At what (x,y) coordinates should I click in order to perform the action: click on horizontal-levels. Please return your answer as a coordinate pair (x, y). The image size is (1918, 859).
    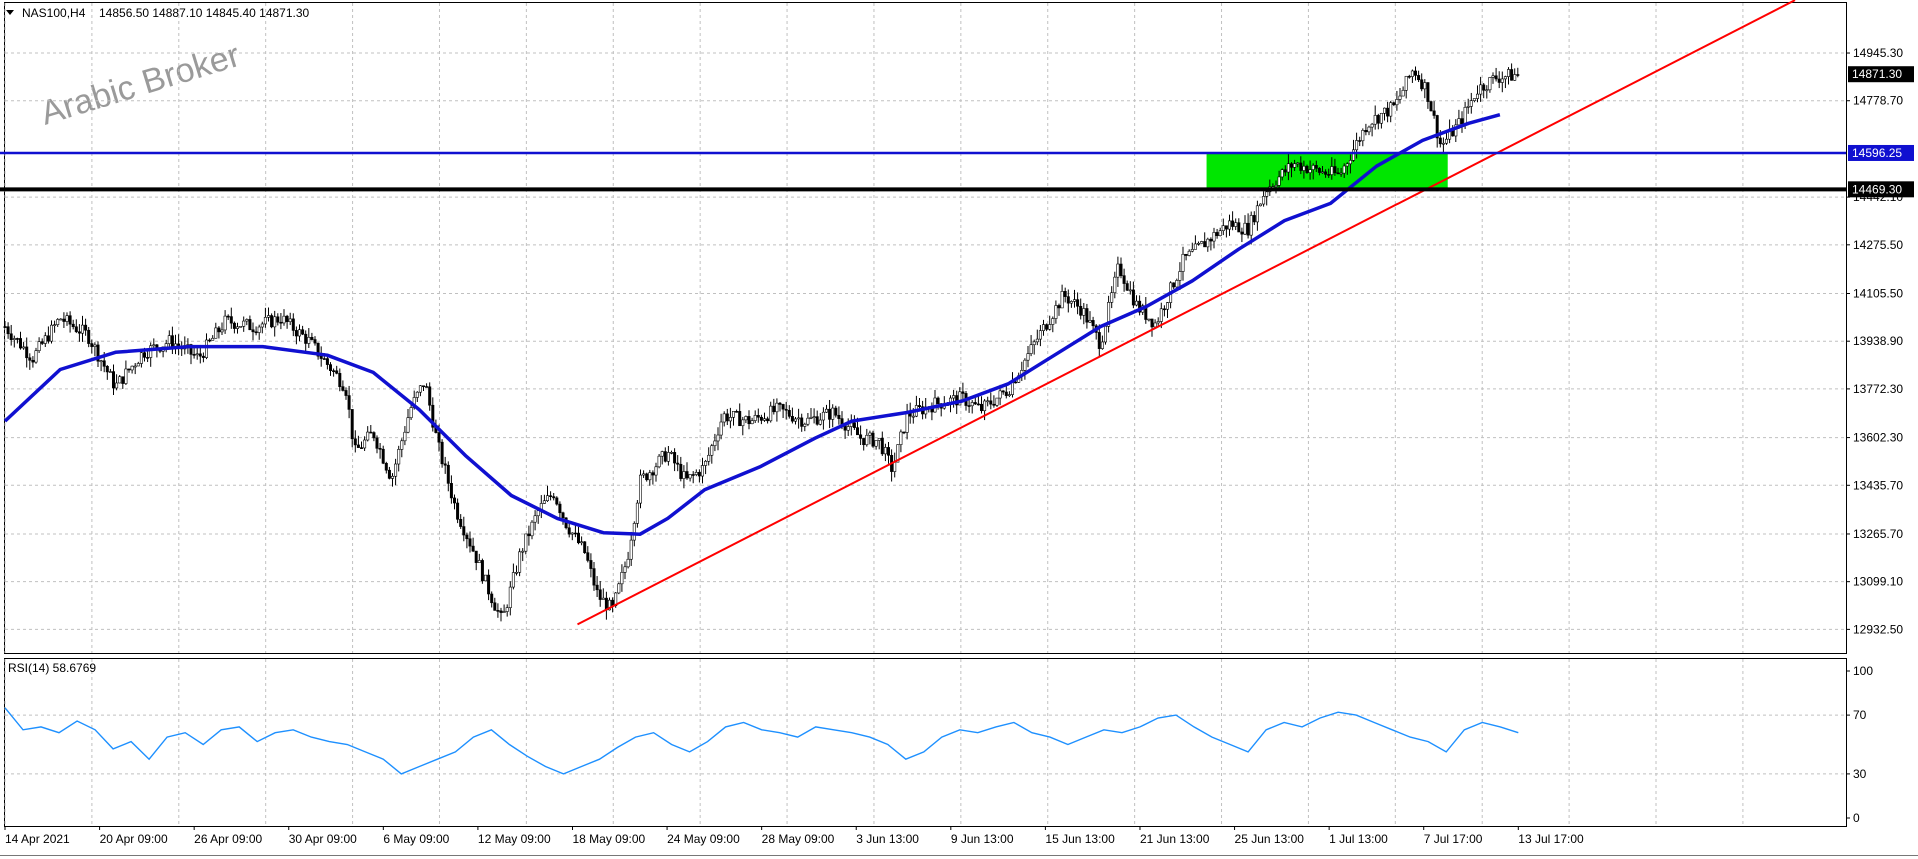
    Looking at the image, I should click on (923, 171).